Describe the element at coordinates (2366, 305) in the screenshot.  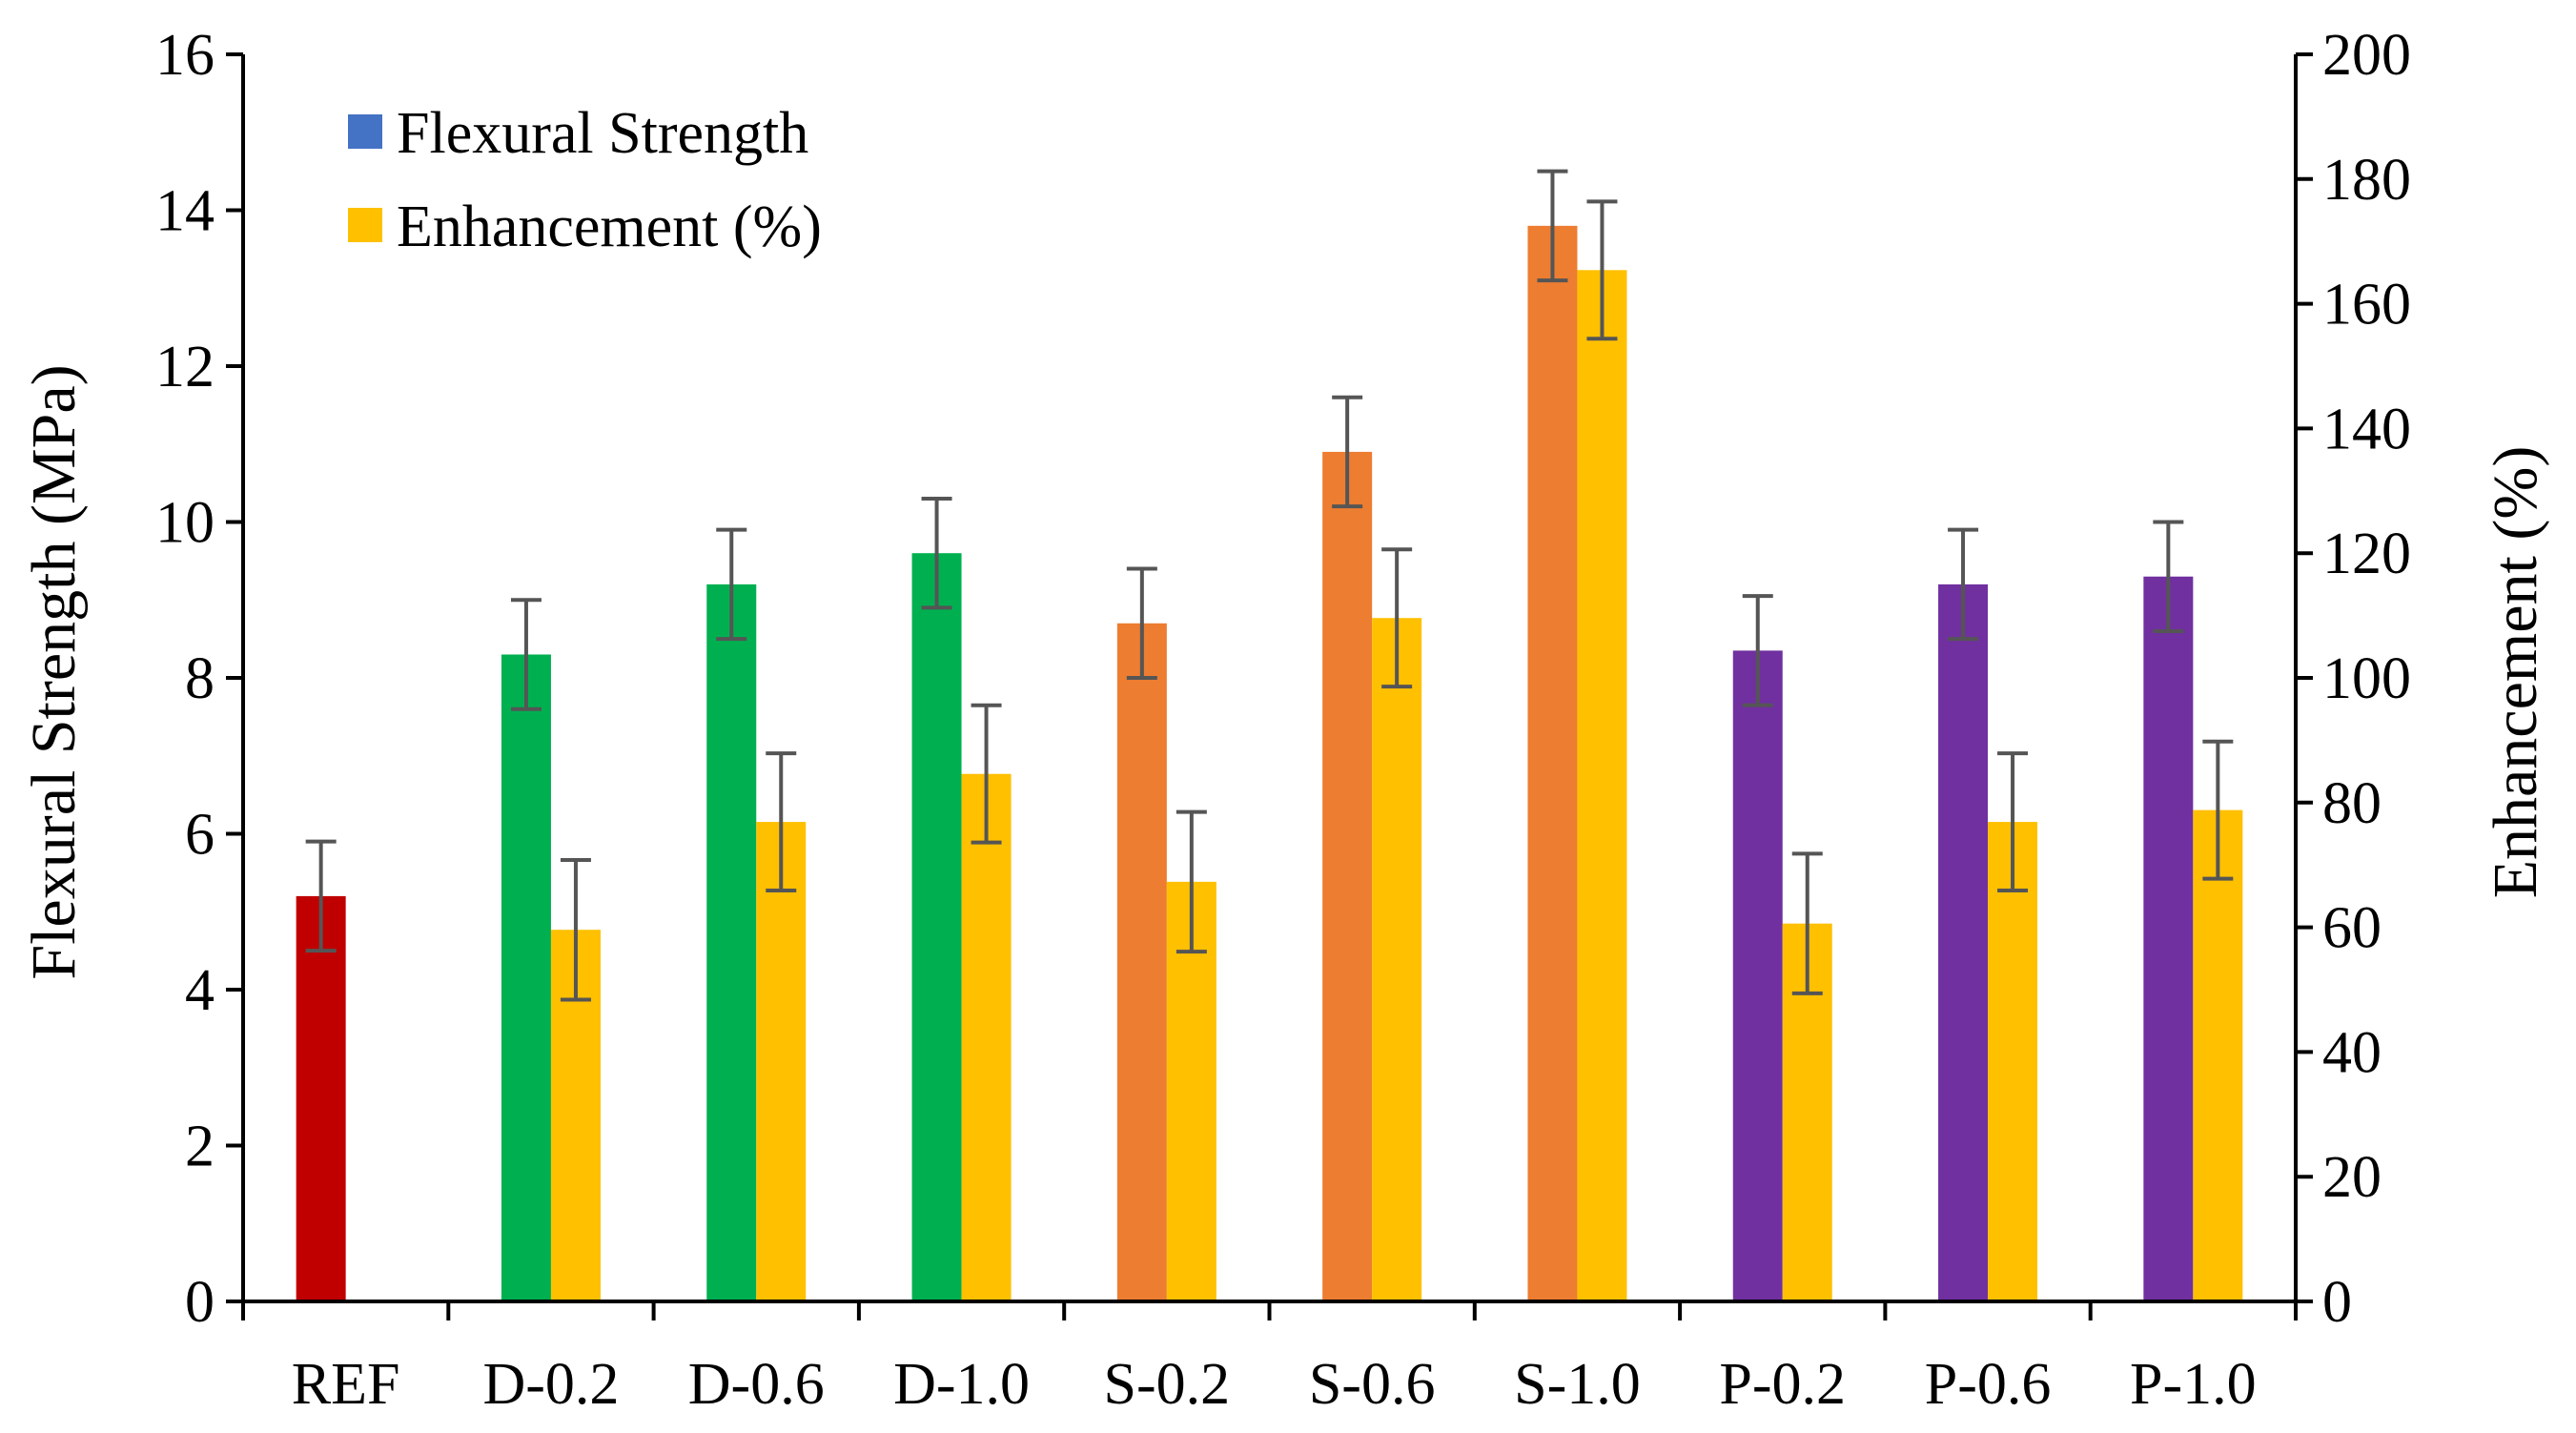
I see `right-tick-label: 160` at that location.